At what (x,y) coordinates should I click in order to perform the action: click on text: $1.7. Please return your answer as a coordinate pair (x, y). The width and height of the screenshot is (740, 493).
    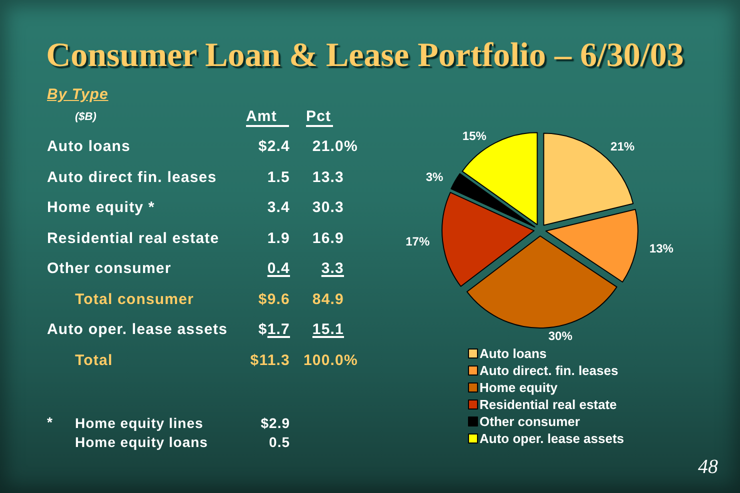
    Looking at the image, I should click on (274, 330).